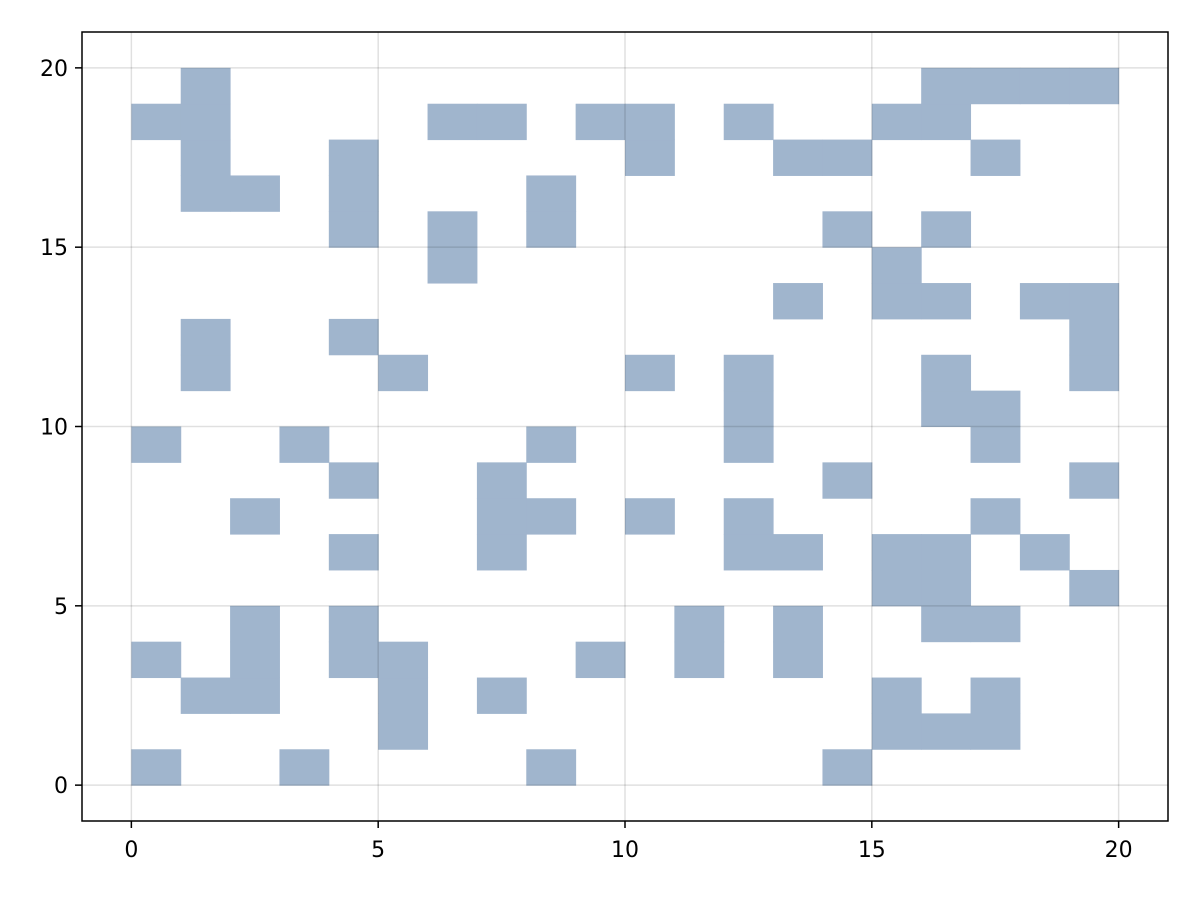 This screenshot has height=900, width=1200. Describe the element at coordinates (61, 786) in the screenshot. I see `y-tick-label: 0` at that location.